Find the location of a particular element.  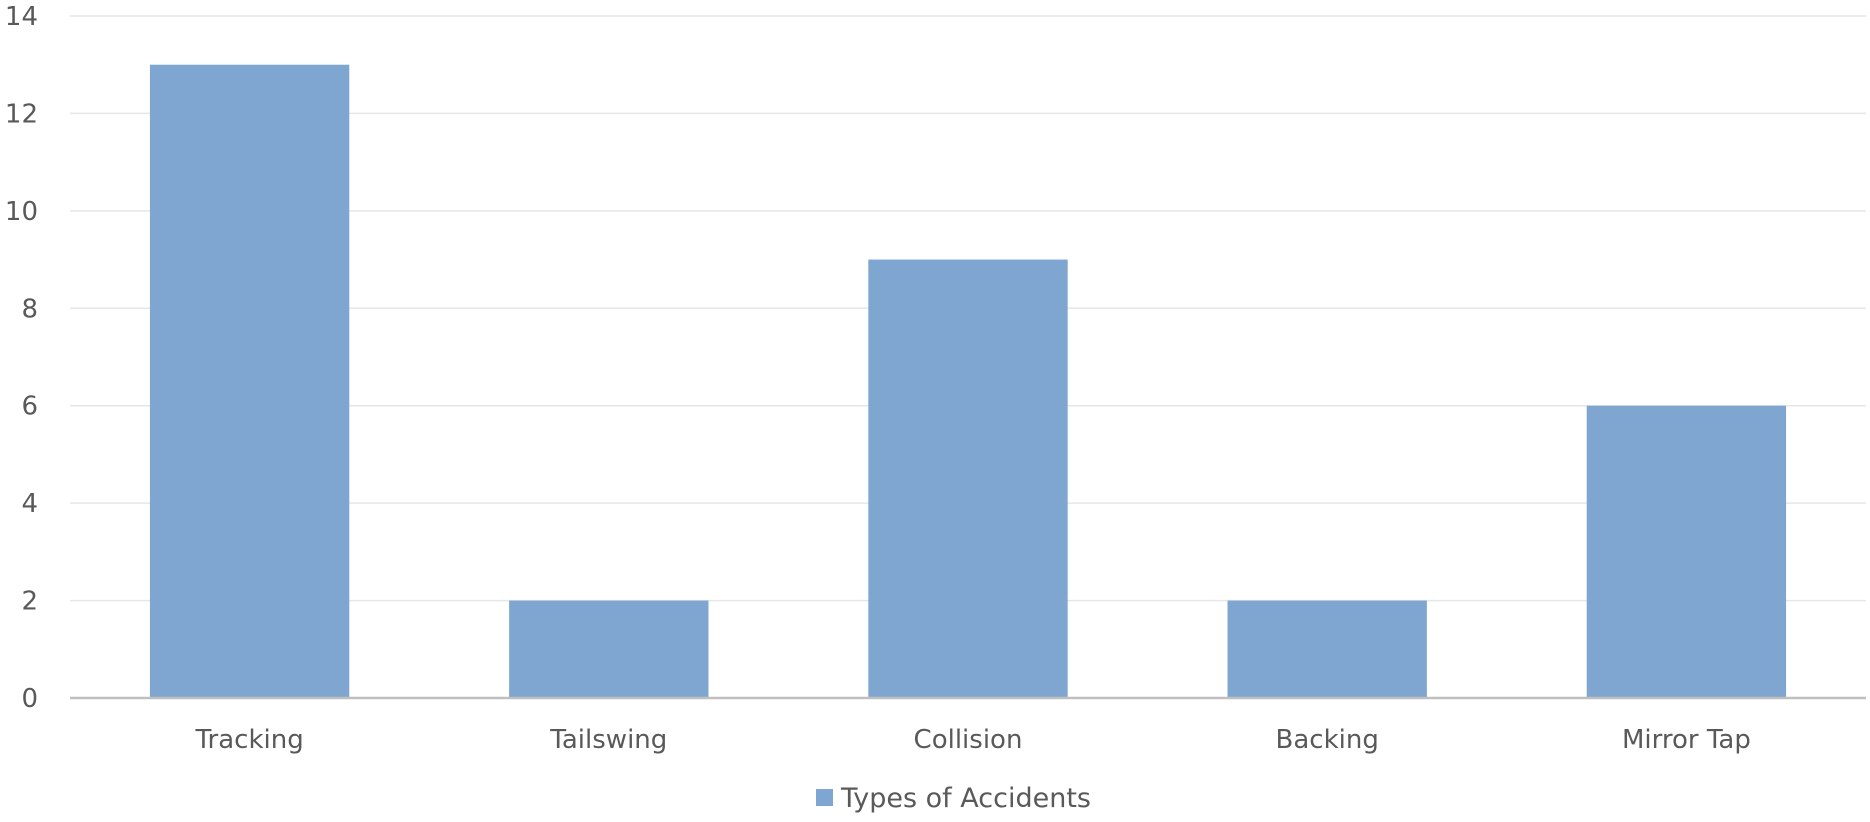

x-tick-label: Mirror Tap is located at coordinates (1686, 740).